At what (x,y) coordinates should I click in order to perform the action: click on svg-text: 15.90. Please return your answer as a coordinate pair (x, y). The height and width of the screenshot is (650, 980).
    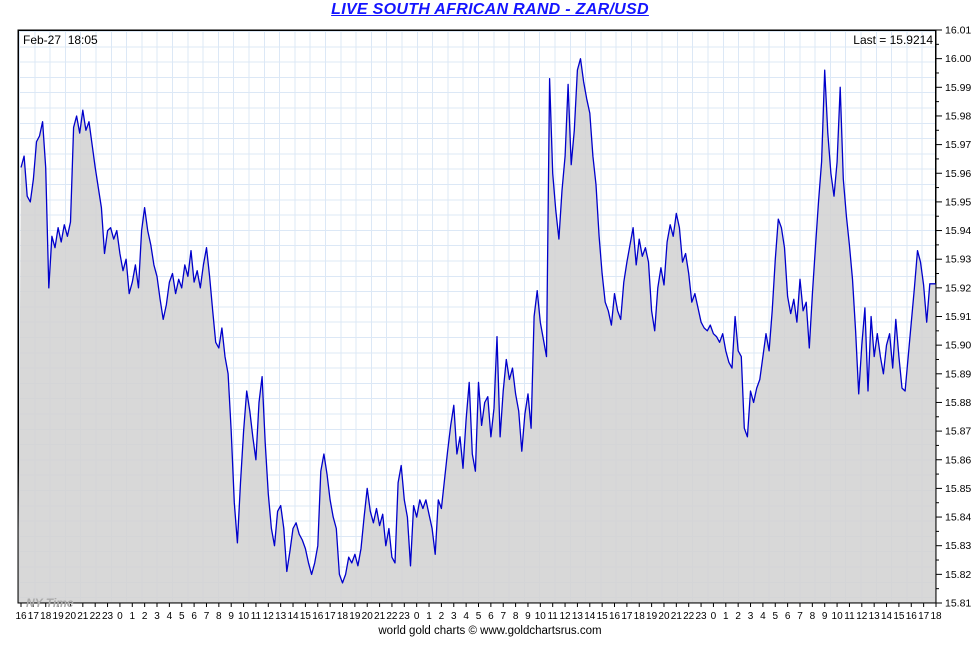
    Looking at the image, I should click on (958, 346).